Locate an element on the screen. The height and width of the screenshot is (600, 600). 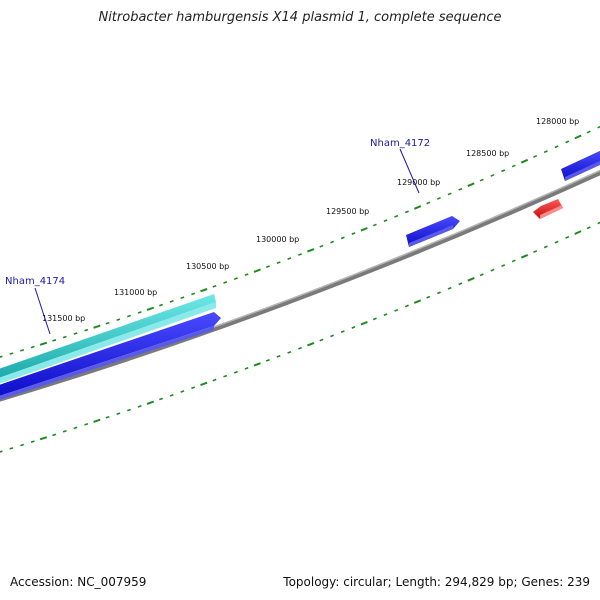
gene-nham-4174-cyan is located at coordinates (108, 340).